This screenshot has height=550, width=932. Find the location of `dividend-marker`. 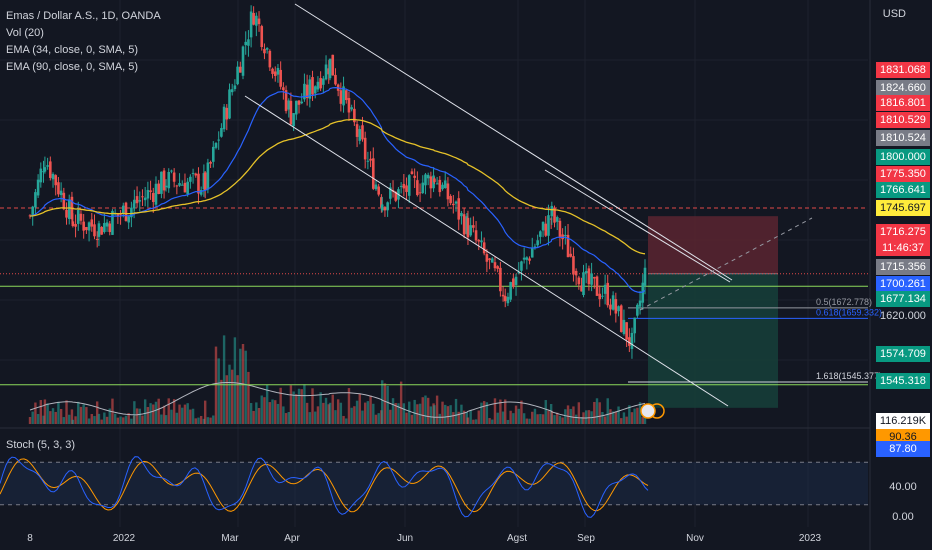

dividend-marker is located at coordinates (652, 411).